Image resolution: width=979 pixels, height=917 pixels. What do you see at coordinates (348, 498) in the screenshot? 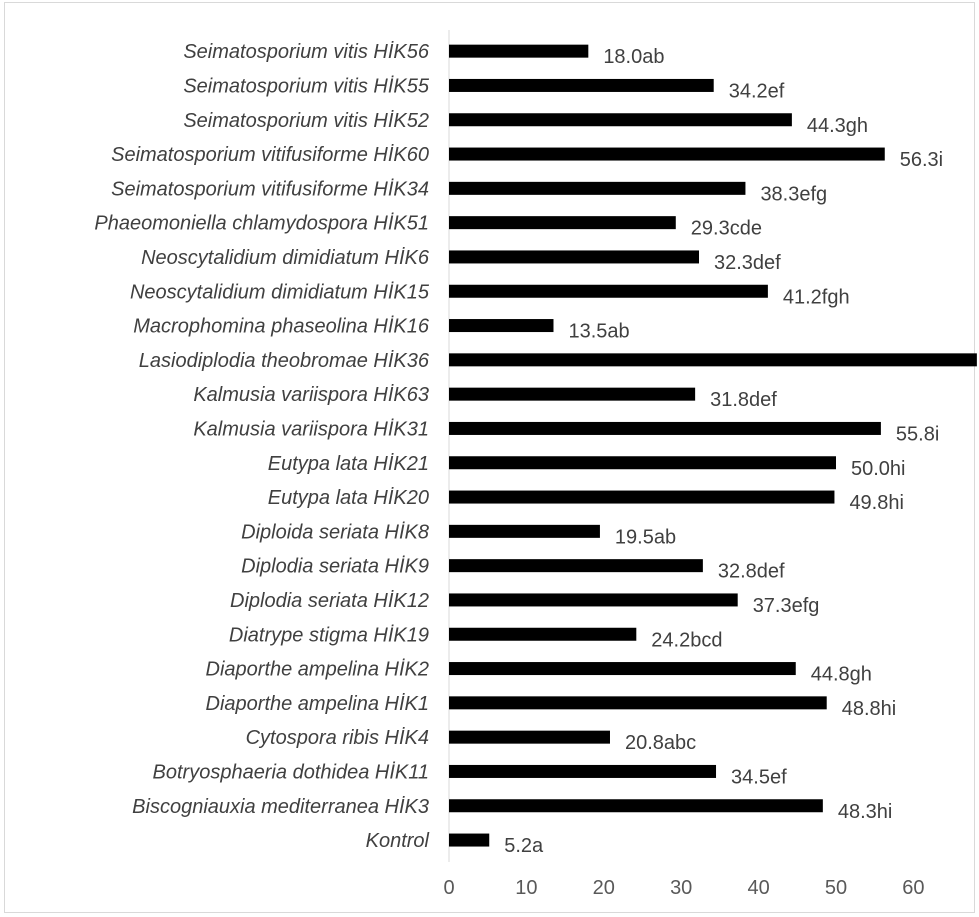
I see `category-label: Eutypa lata HİK20` at bounding box center [348, 498].